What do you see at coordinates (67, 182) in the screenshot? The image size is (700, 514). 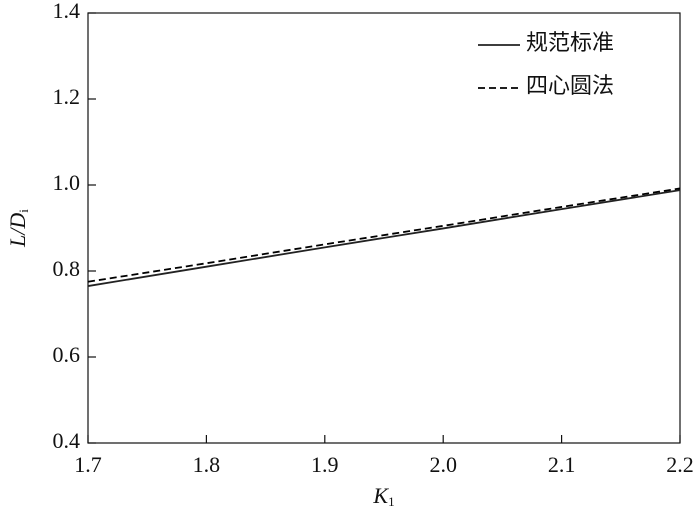 I see `y-tick-label: 1.0` at bounding box center [67, 182].